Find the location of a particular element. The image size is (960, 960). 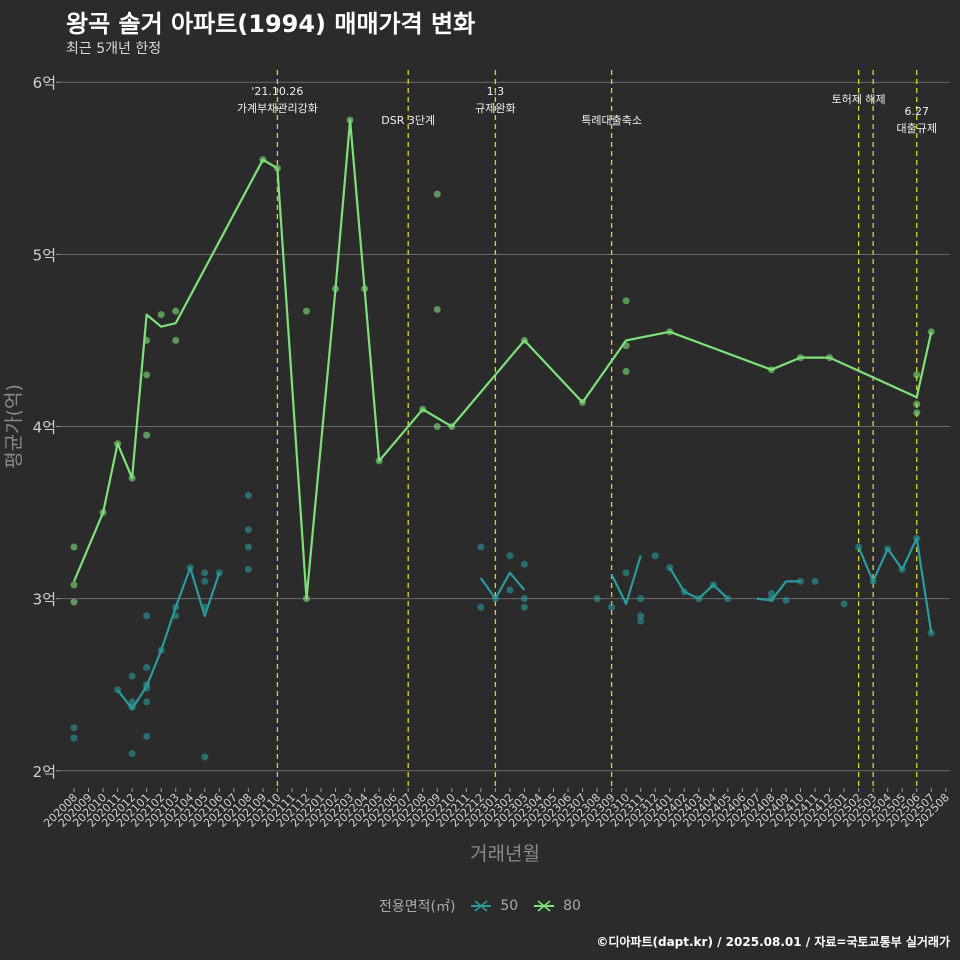

legend-key-50-icon is located at coordinates (480, 906).